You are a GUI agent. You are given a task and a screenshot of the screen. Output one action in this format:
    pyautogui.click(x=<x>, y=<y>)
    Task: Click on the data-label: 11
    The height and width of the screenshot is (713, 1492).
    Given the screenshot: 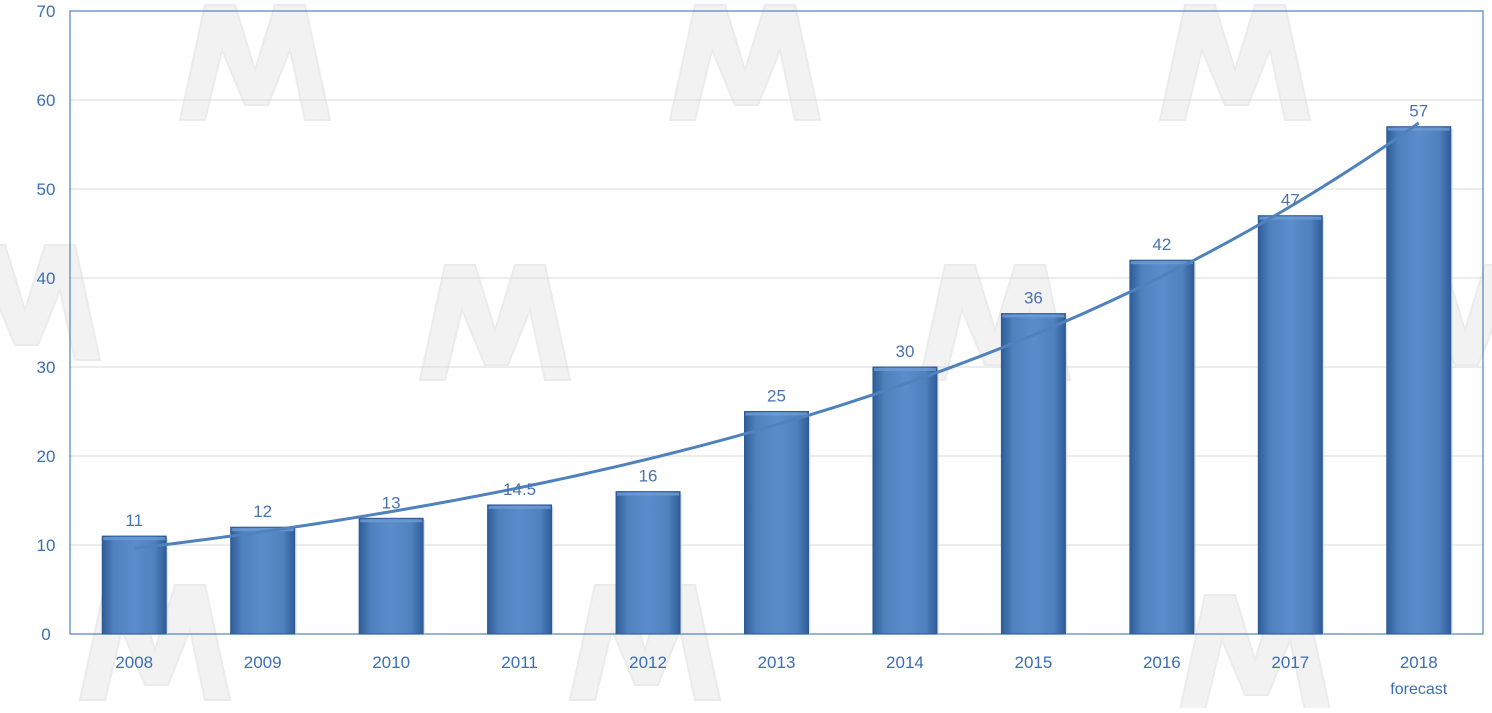 What is the action you would take?
    pyautogui.click(x=134, y=520)
    